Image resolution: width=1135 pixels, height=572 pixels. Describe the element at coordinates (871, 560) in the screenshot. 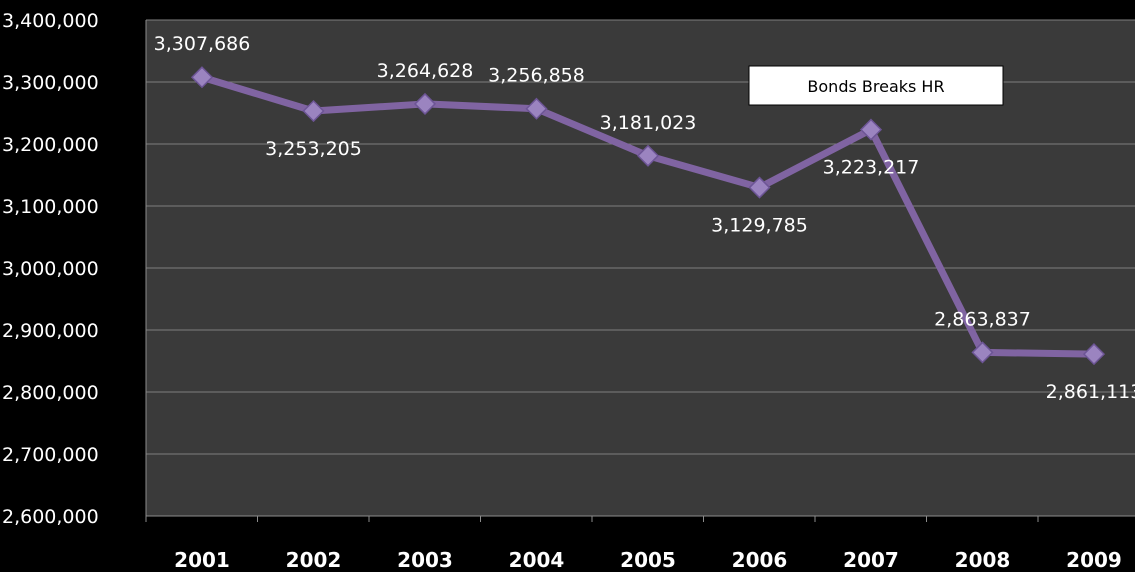

I see `x-tick-label: 2007` at that location.